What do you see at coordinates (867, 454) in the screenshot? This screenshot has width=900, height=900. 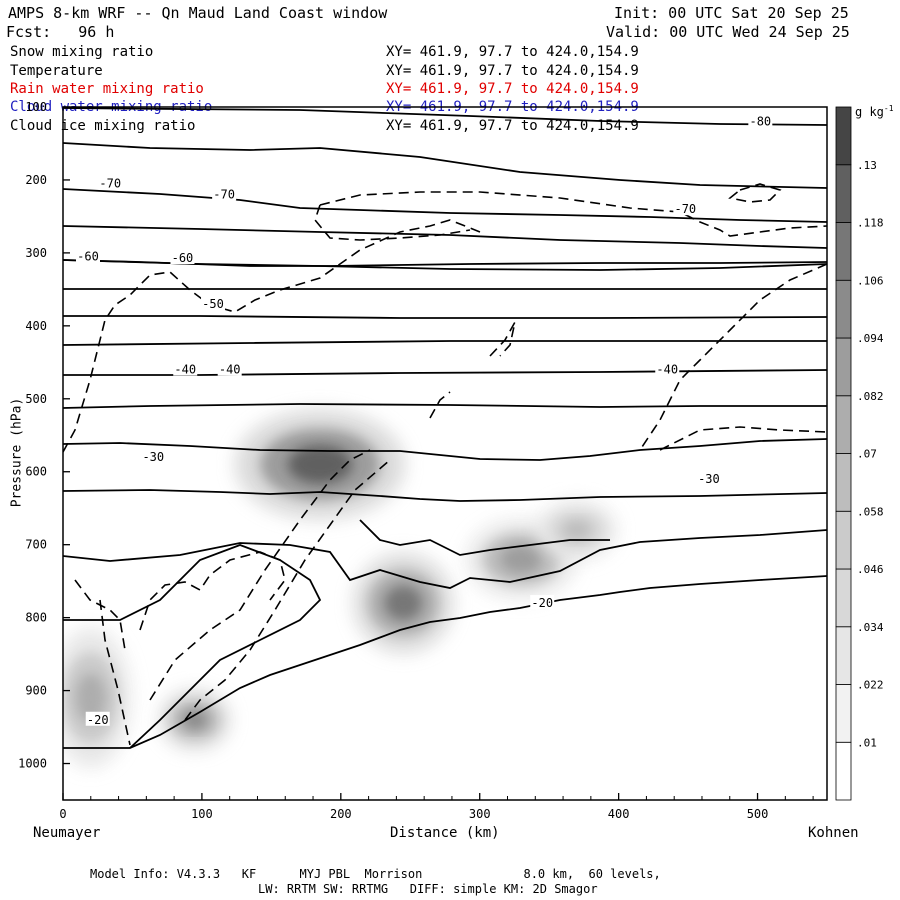 I see `colorbar-label: .07` at bounding box center [867, 454].